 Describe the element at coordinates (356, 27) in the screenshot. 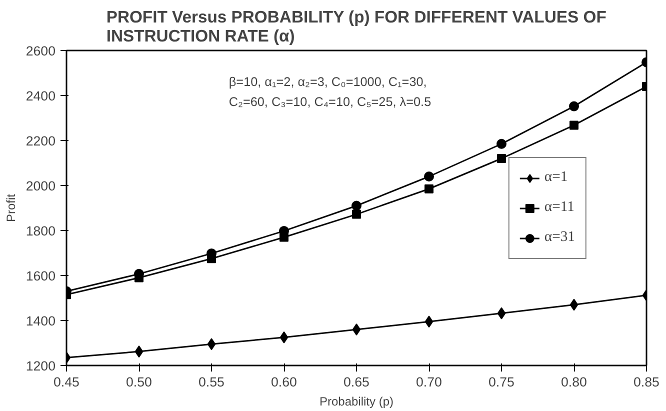

I see `chart-title: PROFIT Versus PROBABILITY (p) FOR DIFFERENT VALUES OF INSTRUCTION RATE (α)` at that location.